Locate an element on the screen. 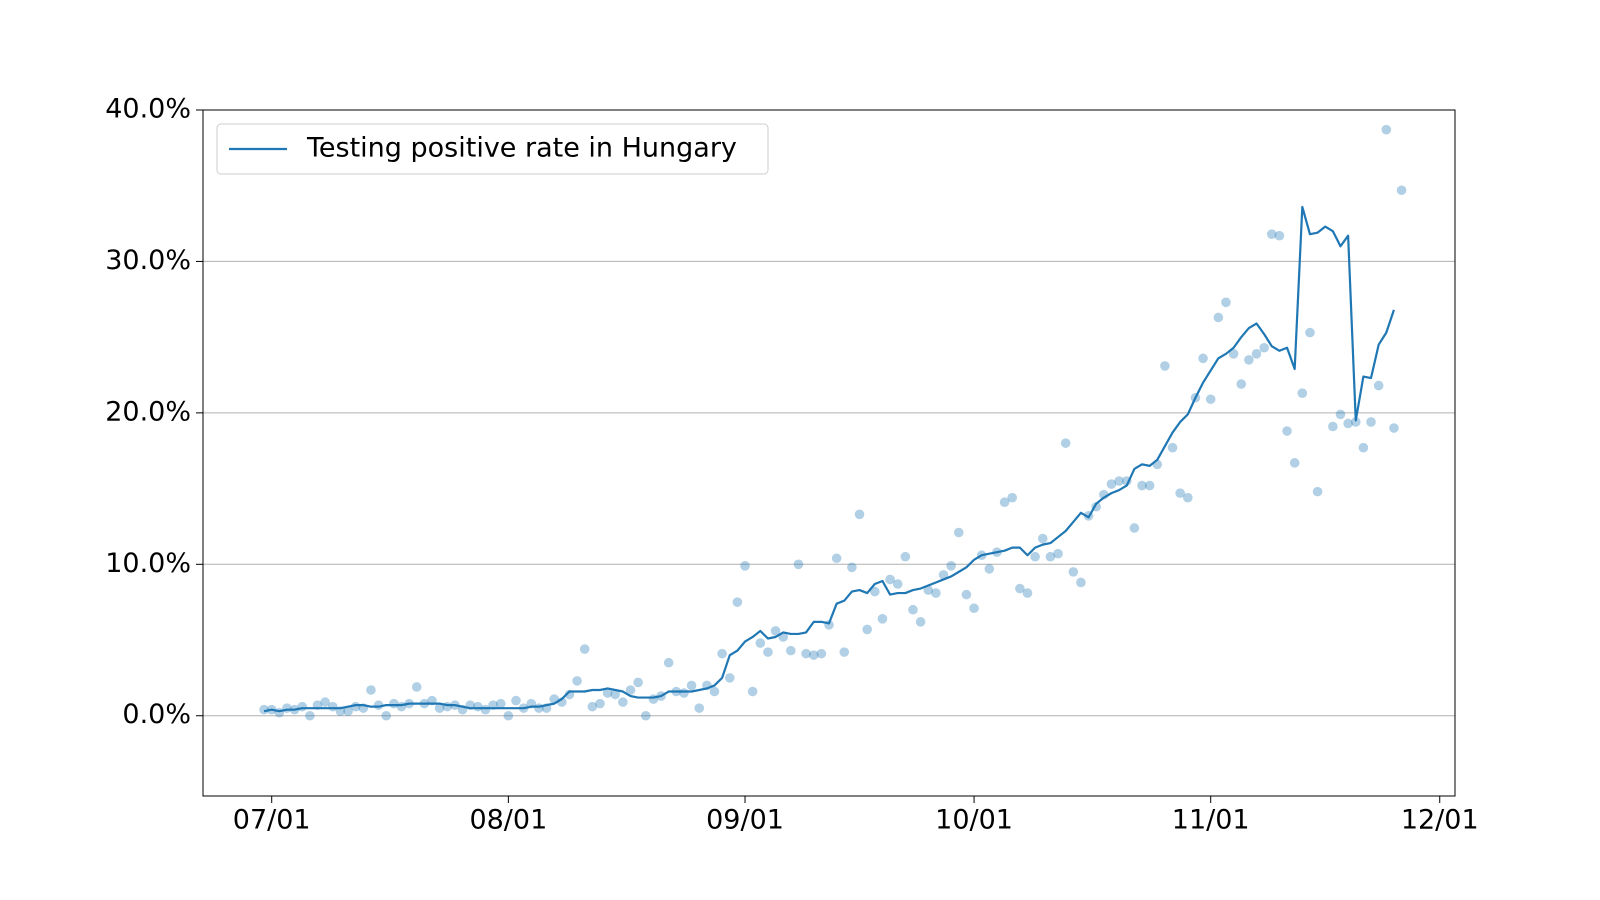 This screenshot has width=1600, height=900. x-tick-label: 10/01 is located at coordinates (974, 820).